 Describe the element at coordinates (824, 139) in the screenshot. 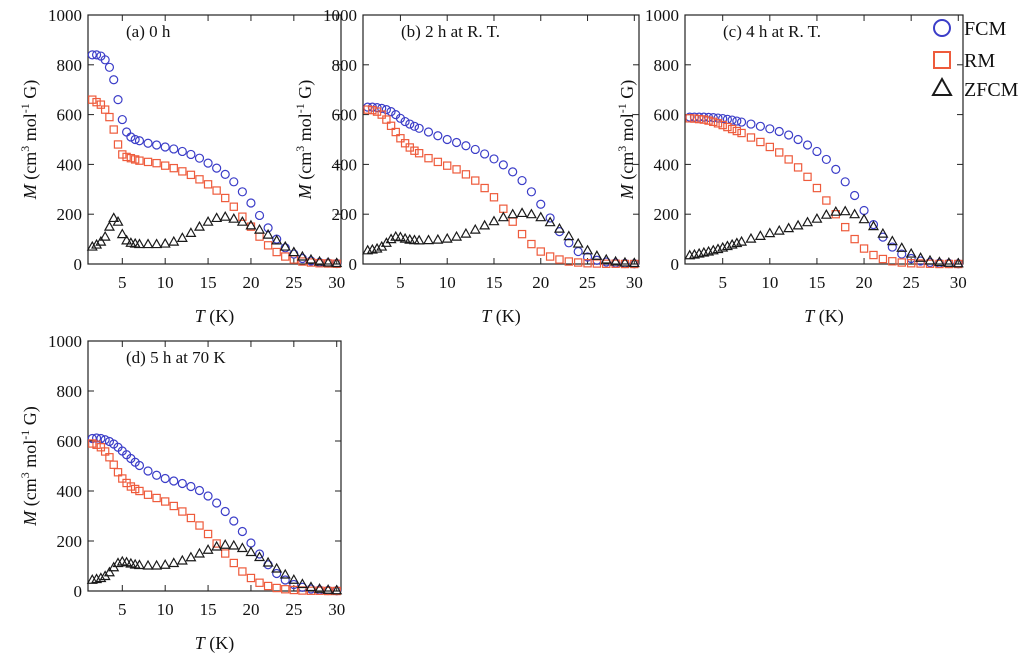

I see `plot-frame` at that location.